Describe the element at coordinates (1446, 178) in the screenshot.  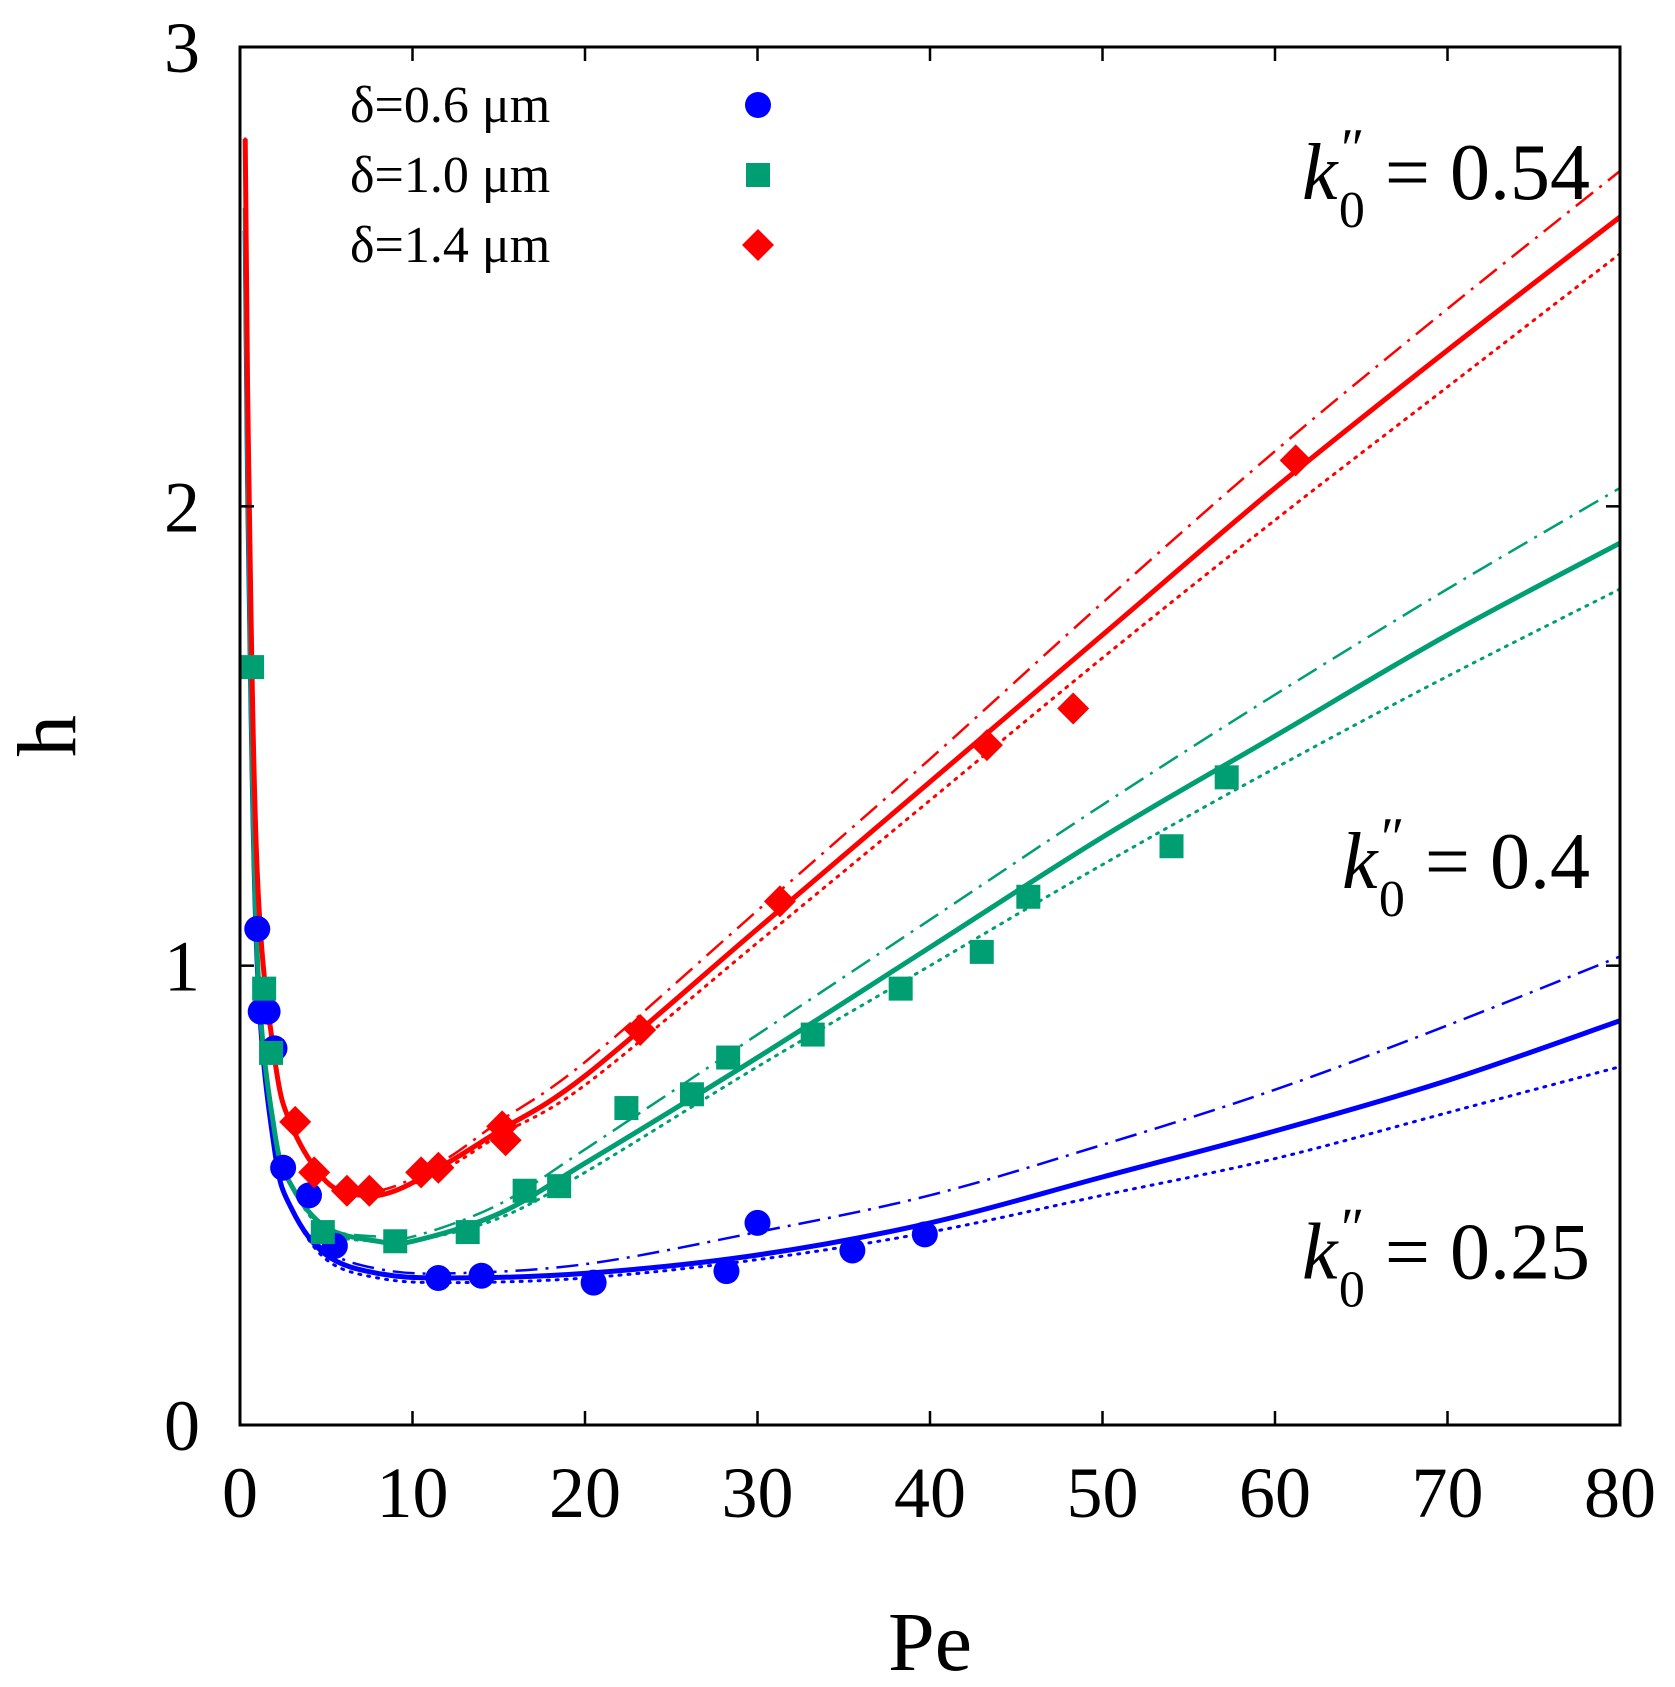
I see `annotation: k″ 0 = 0.54` at that location.